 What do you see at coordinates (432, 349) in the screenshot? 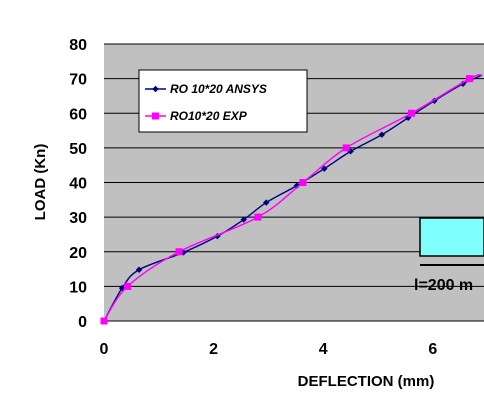
I see `x-tick-label: 6` at bounding box center [432, 349].